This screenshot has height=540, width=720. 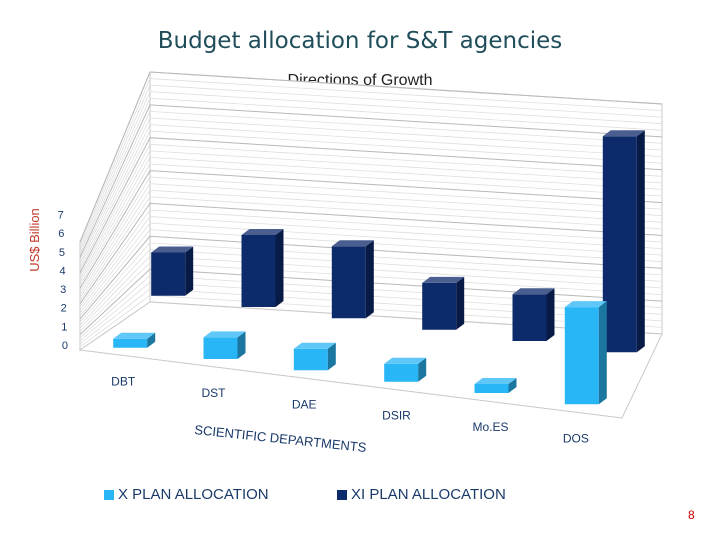 I want to click on bar-x-plan-dbt-front, so click(x=130, y=343).